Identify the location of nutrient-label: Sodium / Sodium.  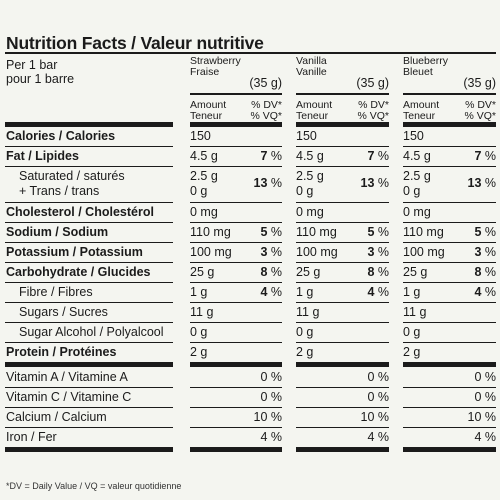
(57, 232).